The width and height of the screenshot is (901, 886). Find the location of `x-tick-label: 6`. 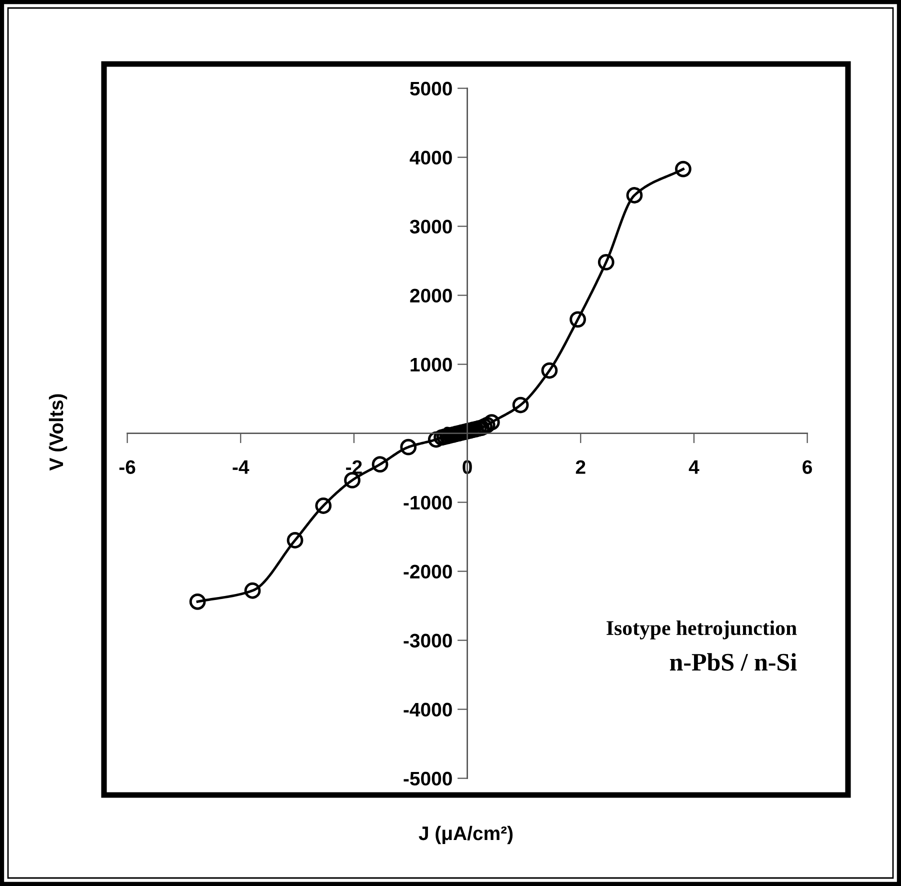

x-tick-label: 6 is located at coordinates (807, 467).